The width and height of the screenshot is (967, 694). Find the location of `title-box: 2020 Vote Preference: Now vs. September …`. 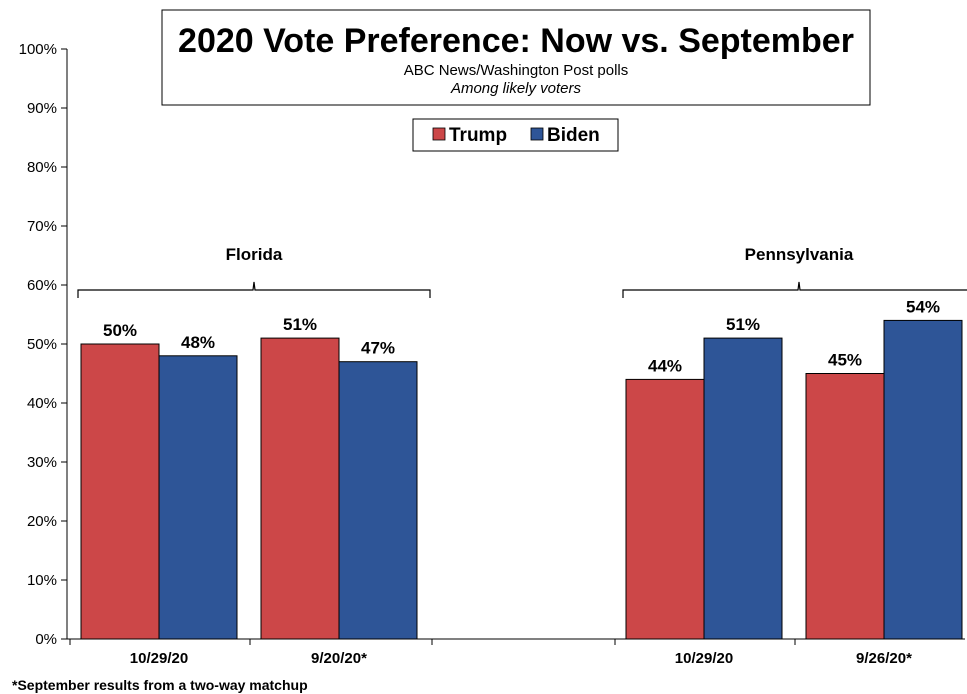

title-box: 2020 Vote Preference: Now vs. September … is located at coordinates (516, 57).